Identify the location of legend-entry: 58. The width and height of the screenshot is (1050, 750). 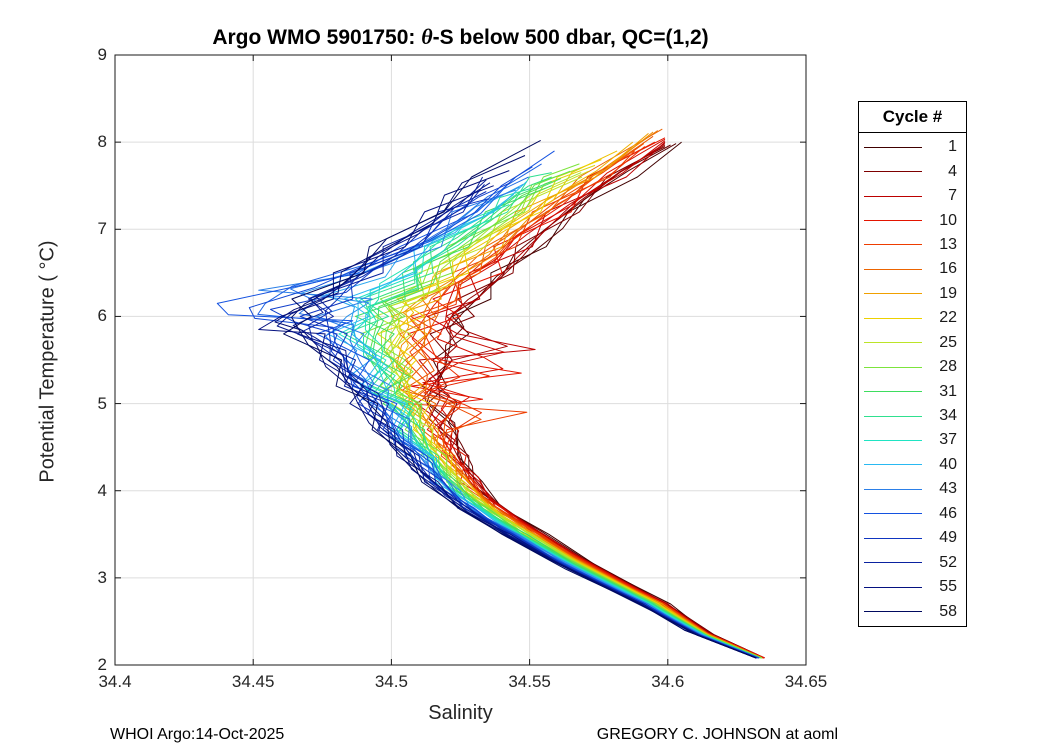
(912, 612).